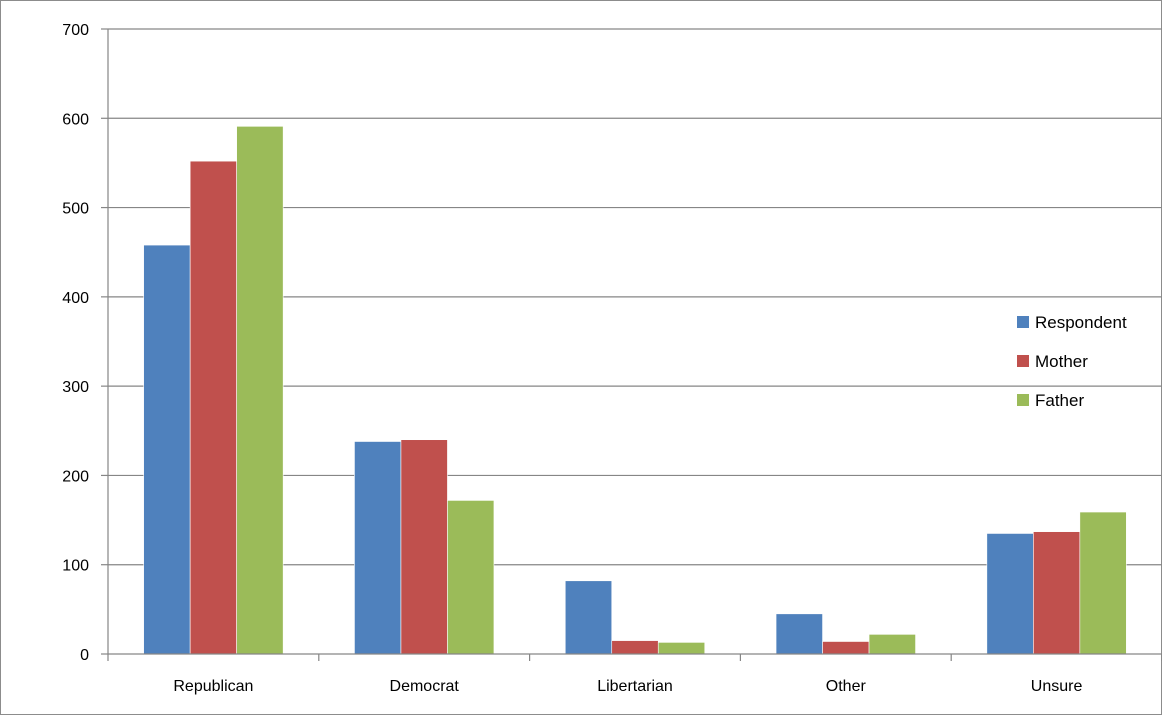 This screenshot has height=720, width=1162. Describe the element at coordinates (846, 686) in the screenshot. I see `x-tick-label: Other` at that location.